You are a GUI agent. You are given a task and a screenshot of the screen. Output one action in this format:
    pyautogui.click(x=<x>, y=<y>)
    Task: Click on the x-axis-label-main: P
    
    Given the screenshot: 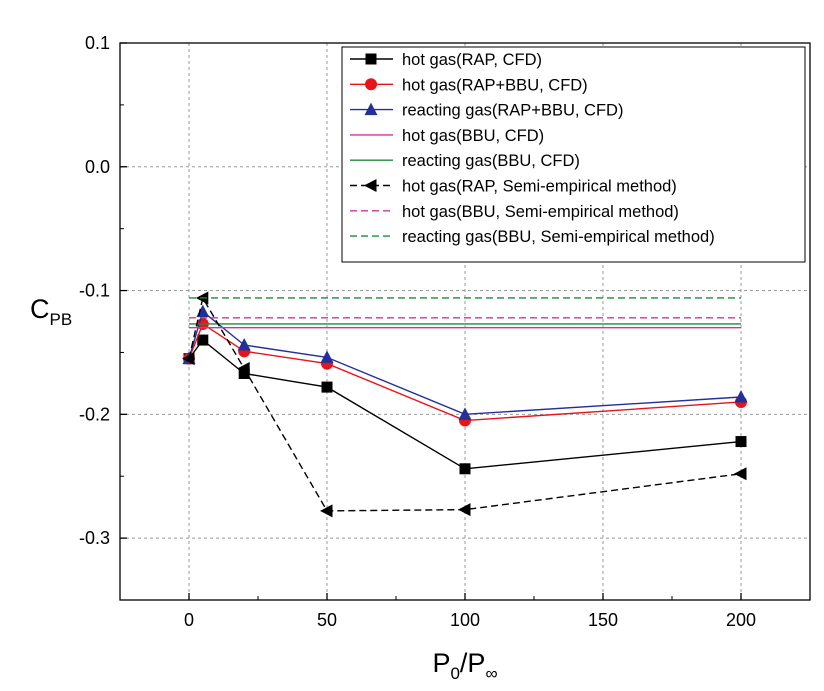 What is the action you would take?
    pyautogui.click(x=441, y=663)
    